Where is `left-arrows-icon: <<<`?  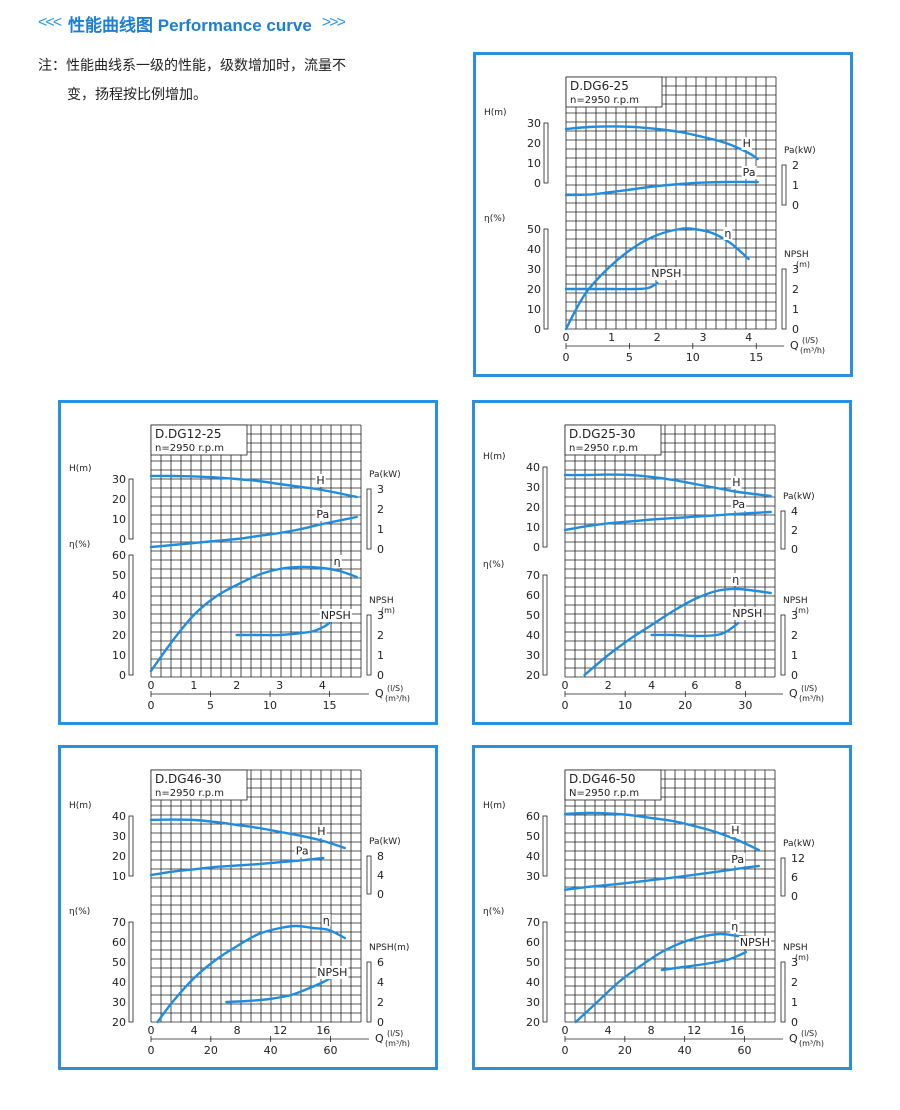
left-arrows-icon: <<< is located at coordinates (50, 22).